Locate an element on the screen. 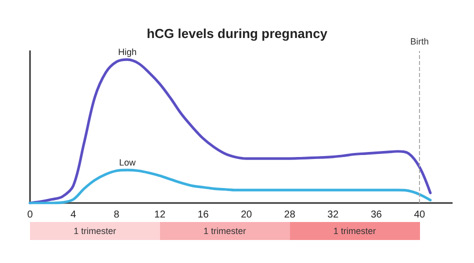 This screenshot has height=263, width=474. ref-line-label: Birth is located at coordinates (419, 41).